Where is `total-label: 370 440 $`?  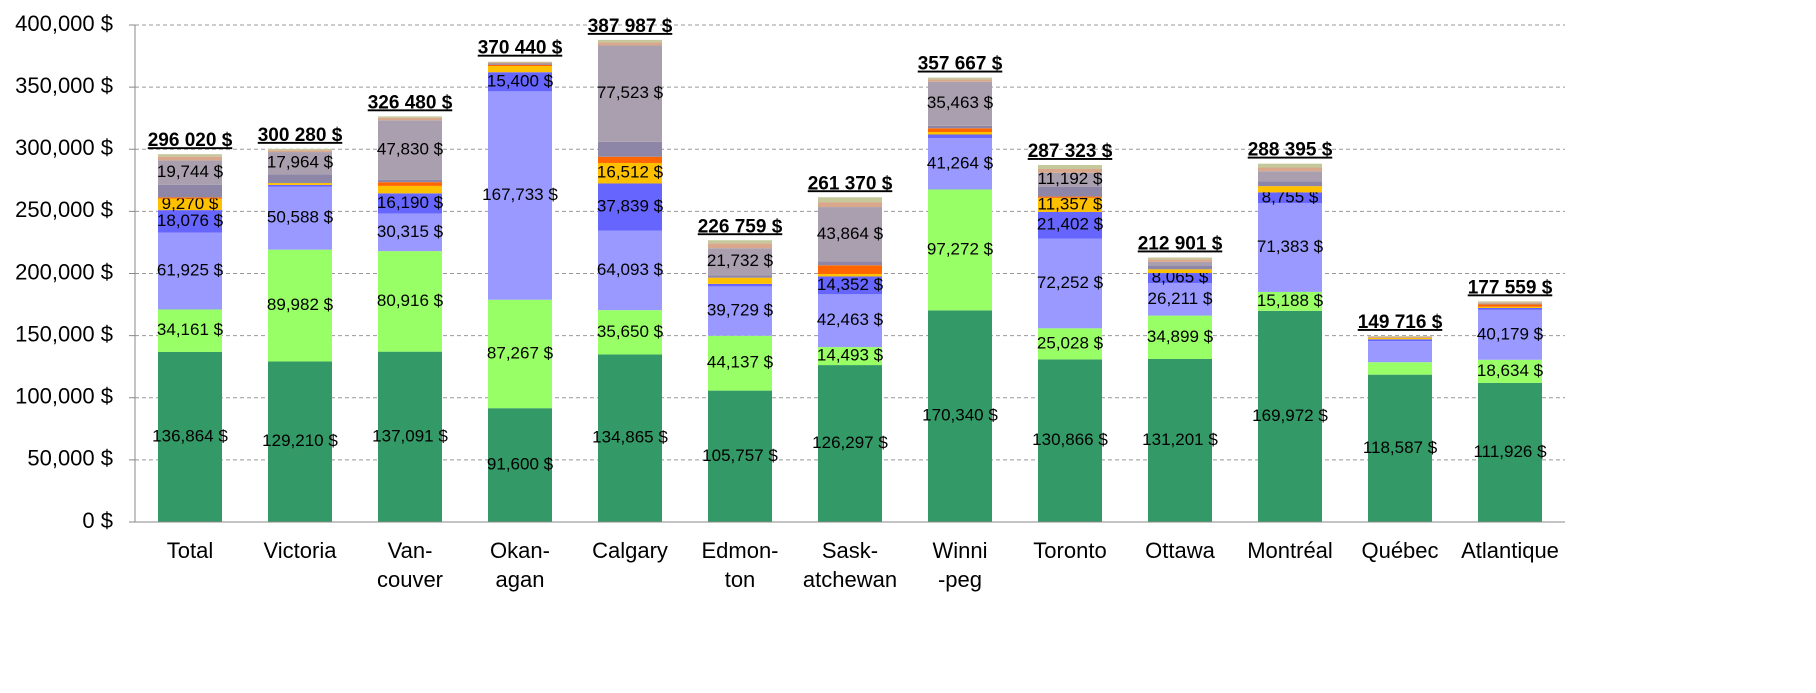
total-label: 370 440 $ is located at coordinates (520, 48).